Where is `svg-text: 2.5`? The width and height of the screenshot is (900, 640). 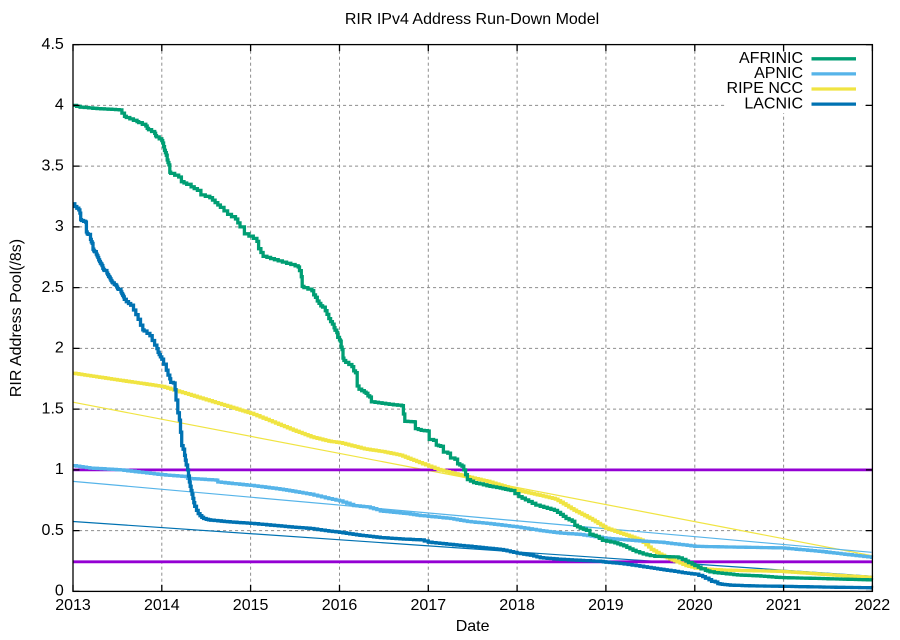 svg-text: 2.5 is located at coordinates (53, 287).